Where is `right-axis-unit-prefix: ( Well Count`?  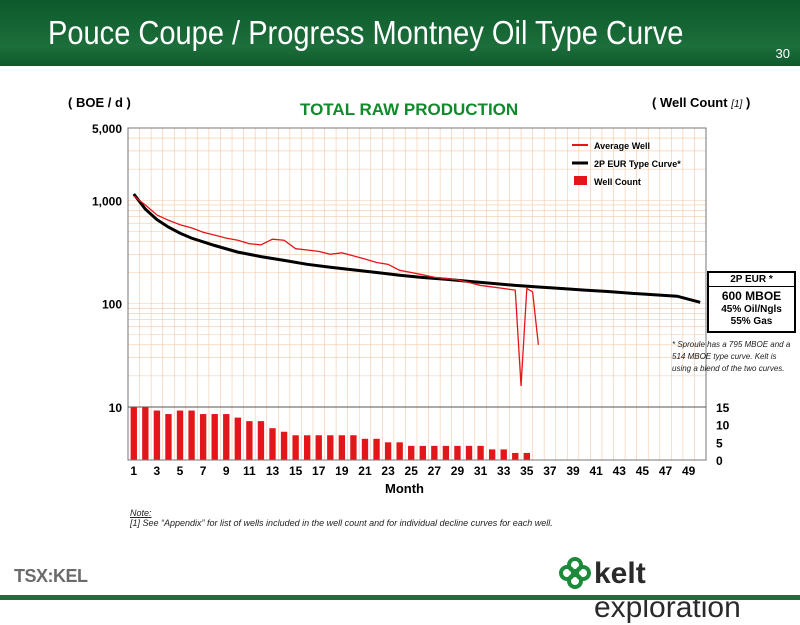
right-axis-unit-prefix: ( Well Count is located at coordinates (692, 102).